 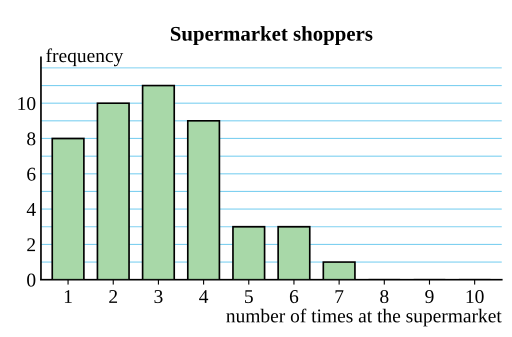 I want to click on x-tick-label: 9, so click(x=429, y=297).